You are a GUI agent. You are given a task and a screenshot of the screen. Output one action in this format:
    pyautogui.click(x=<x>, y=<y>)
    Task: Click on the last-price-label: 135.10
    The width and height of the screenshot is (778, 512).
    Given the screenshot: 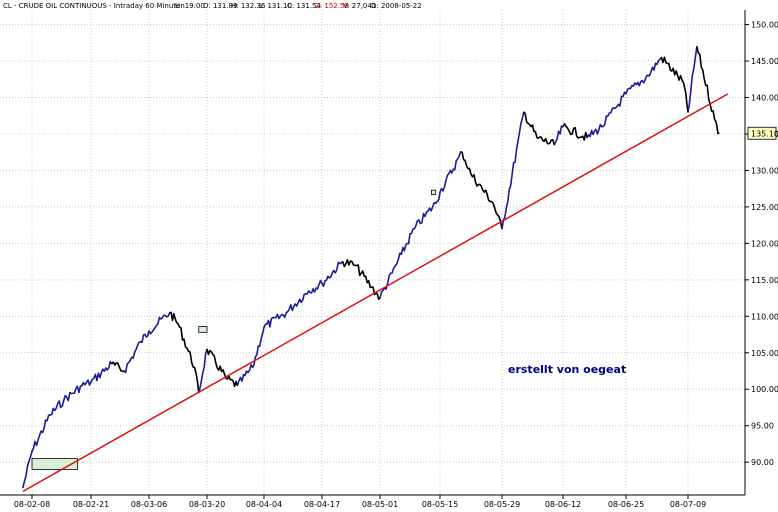 What is the action you would take?
    pyautogui.click(x=764, y=133)
    